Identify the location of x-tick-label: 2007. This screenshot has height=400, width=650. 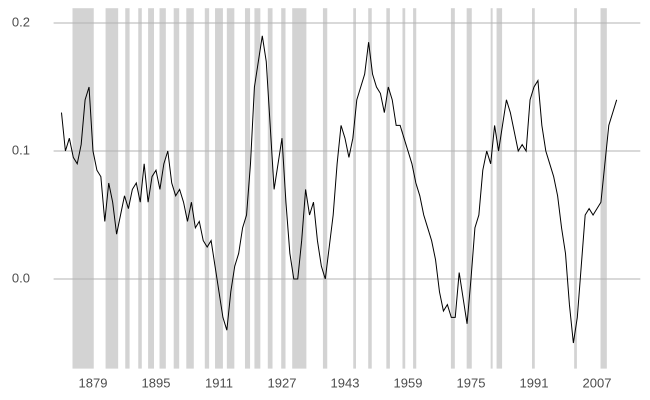
(597, 382).